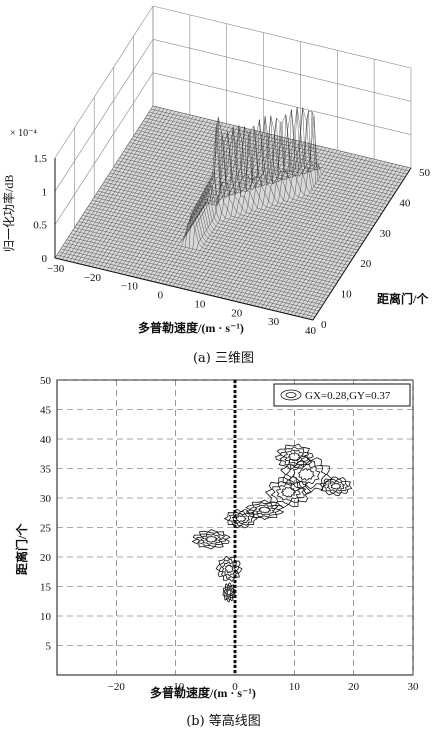  Describe the element at coordinates (45, 192) in the screenshot. I see `z-tick-label: 1` at that location.